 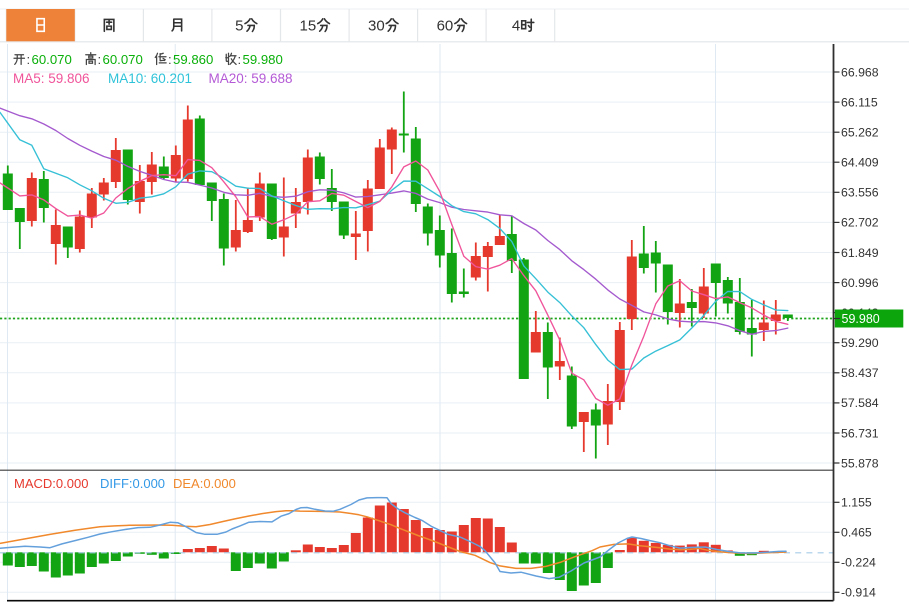 I want to click on svg-text: -0.914, so click(x=858, y=593).